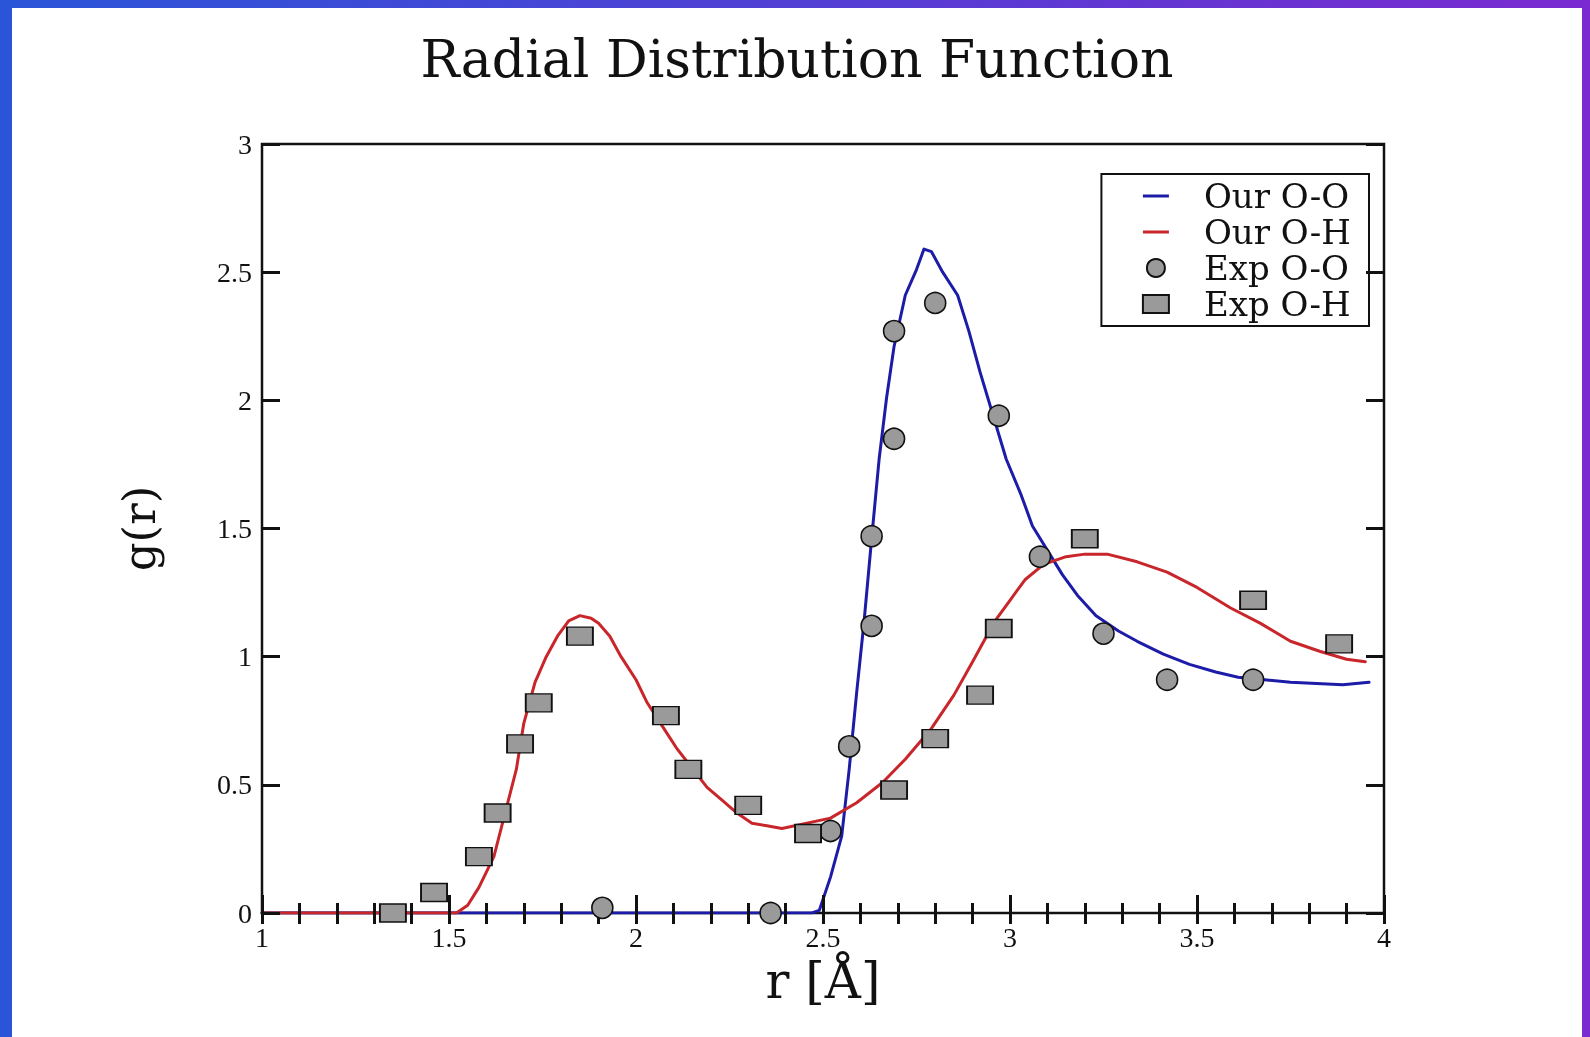 This screenshot has width=1590, height=1037. Describe the element at coordinates (449, 937) in the screenshot. I see `x-tick-label: 1.5` at that location.